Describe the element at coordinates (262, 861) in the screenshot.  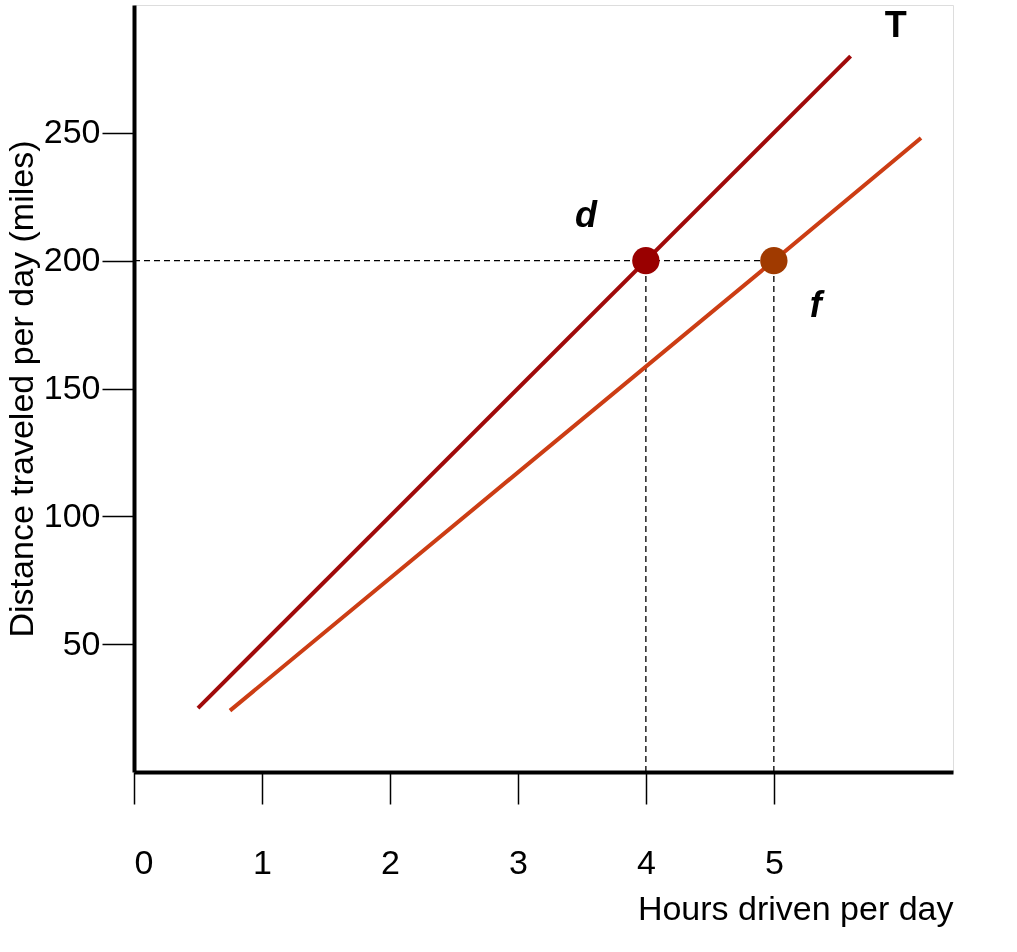
I see `x-tick-label: 1` at that location.